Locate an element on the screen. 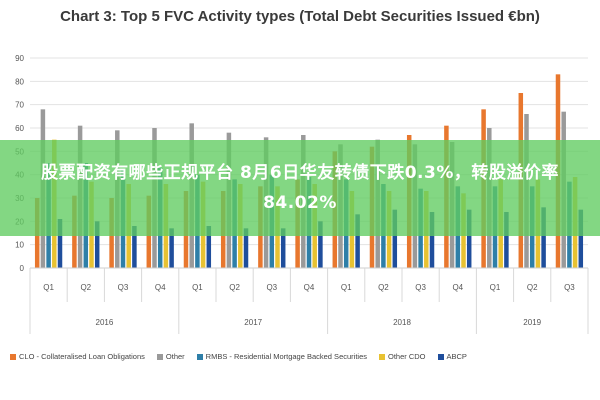  y-tick-label: 90 is located at coordinates (19, 58).